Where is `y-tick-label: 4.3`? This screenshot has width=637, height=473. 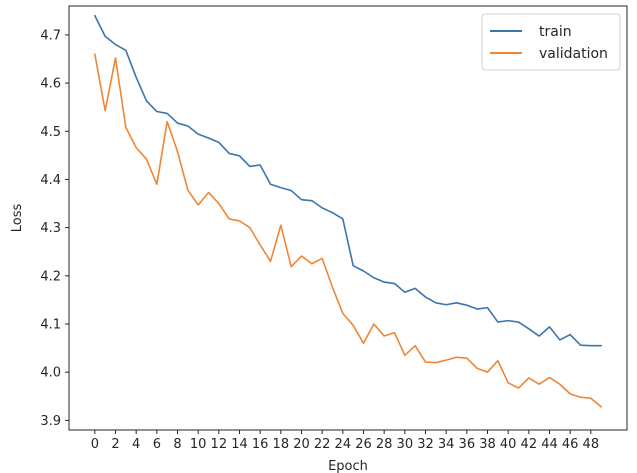
y-tick-label: 4.3 is located at coordinates (50, 228).